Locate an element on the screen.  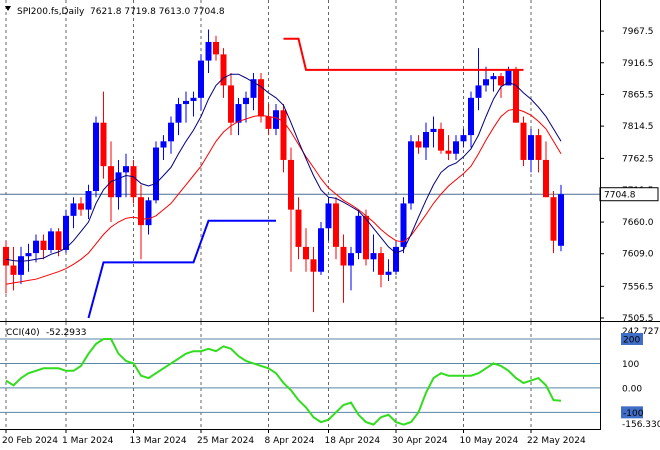
stop-line-down is located at coordinates (403, 54).